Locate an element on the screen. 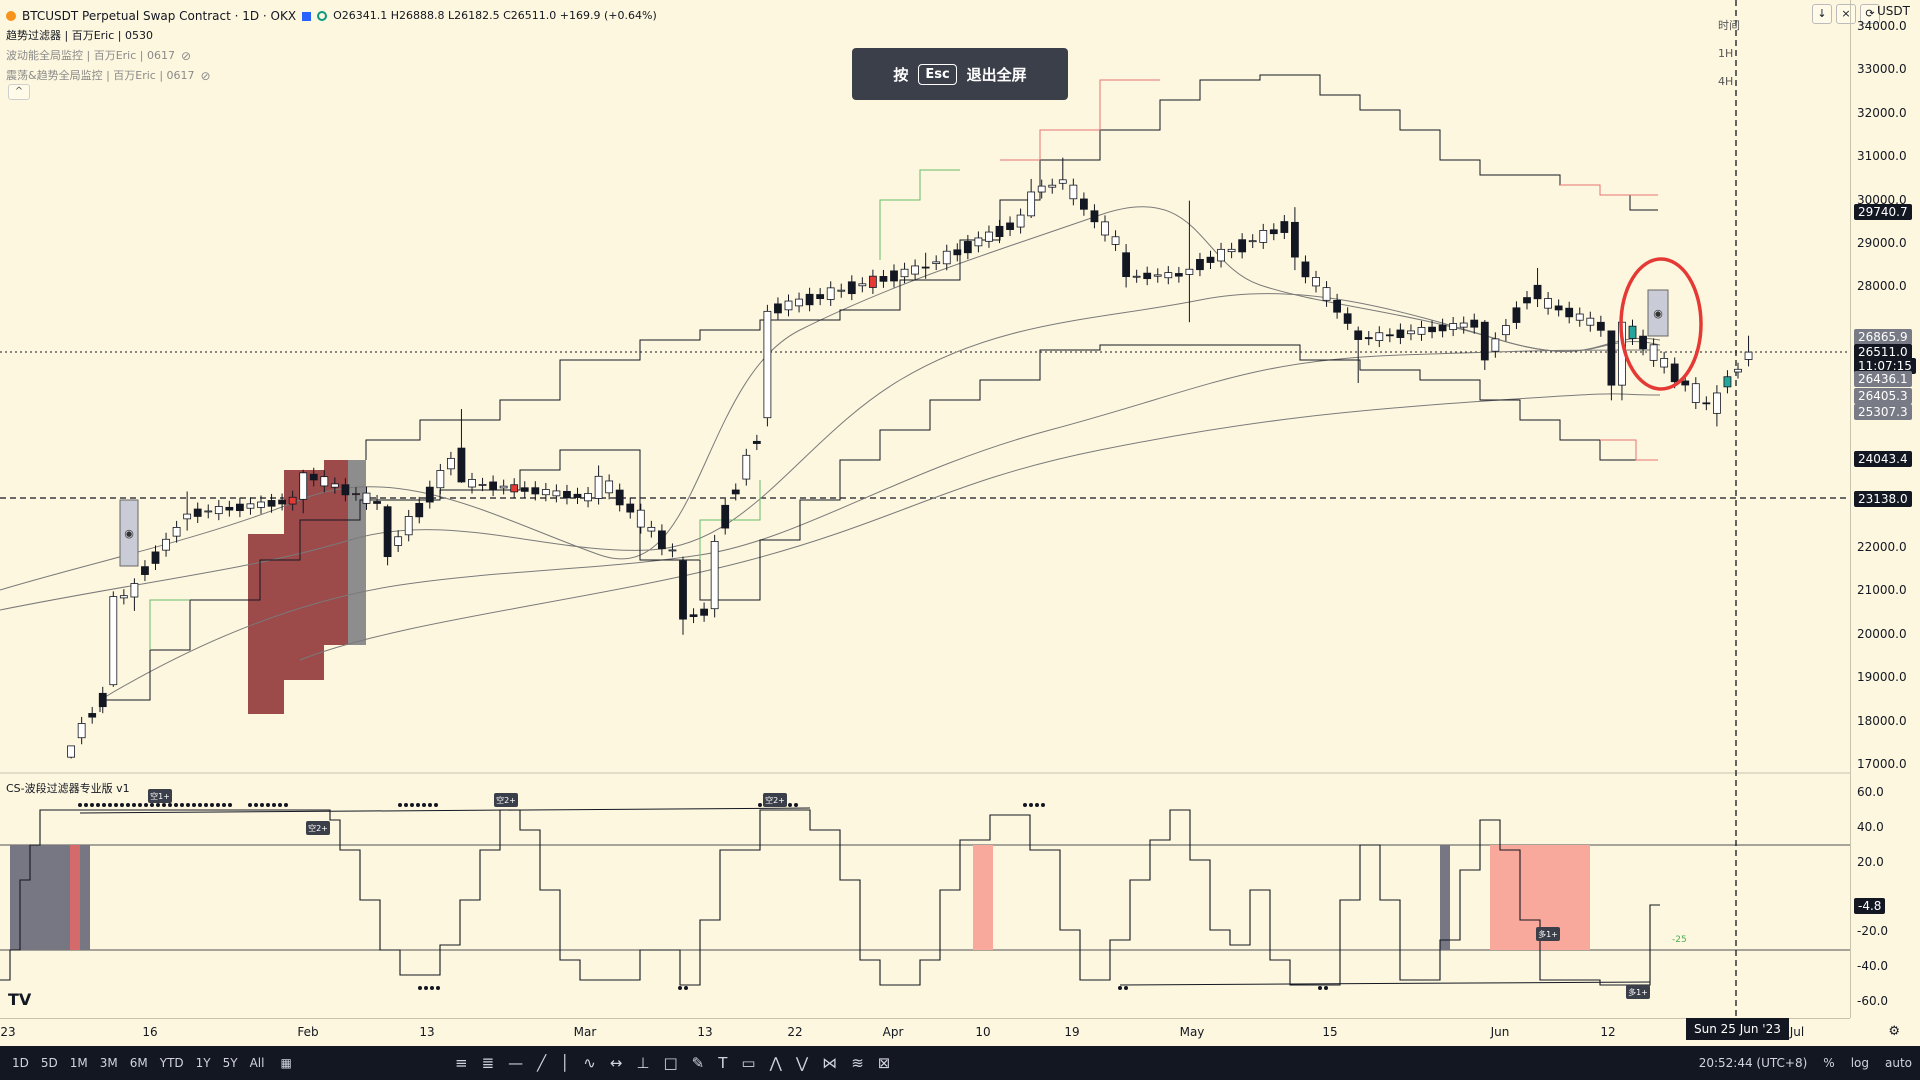 Image resolution: width=1920 pixels, height=1080 pixels. wave-icon: ⋁ is located at coordinates (802, 1063).